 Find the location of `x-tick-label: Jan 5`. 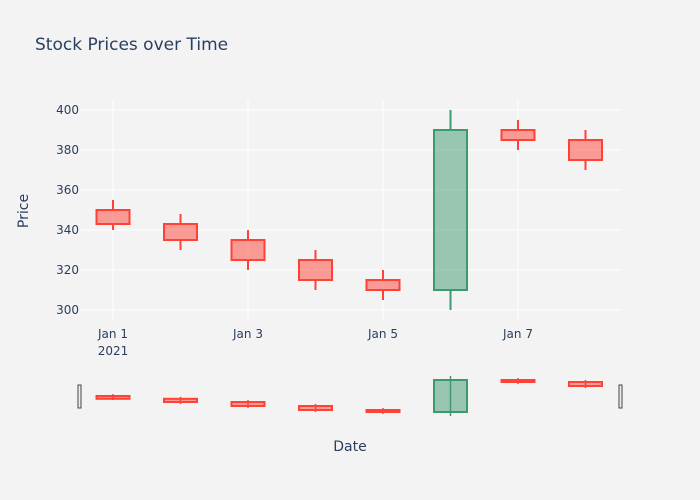

x-tick-label: Jan 5 is located at coordinates (382, 334).